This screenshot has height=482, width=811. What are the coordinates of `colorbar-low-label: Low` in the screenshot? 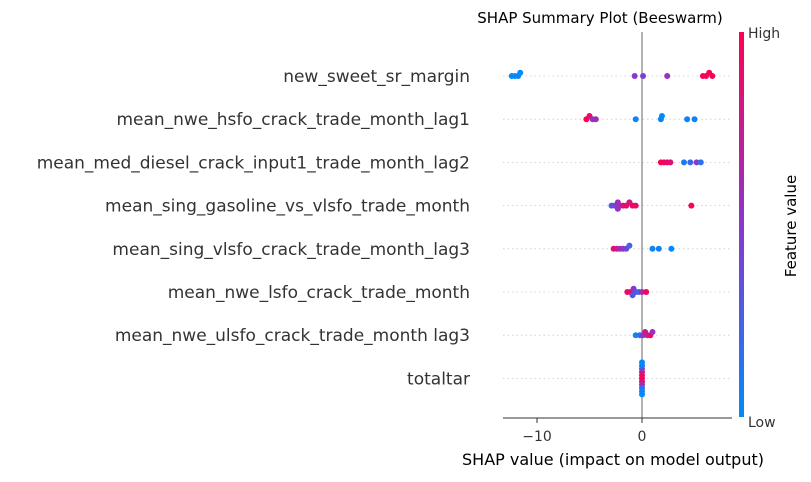 It's located at (762, 423).